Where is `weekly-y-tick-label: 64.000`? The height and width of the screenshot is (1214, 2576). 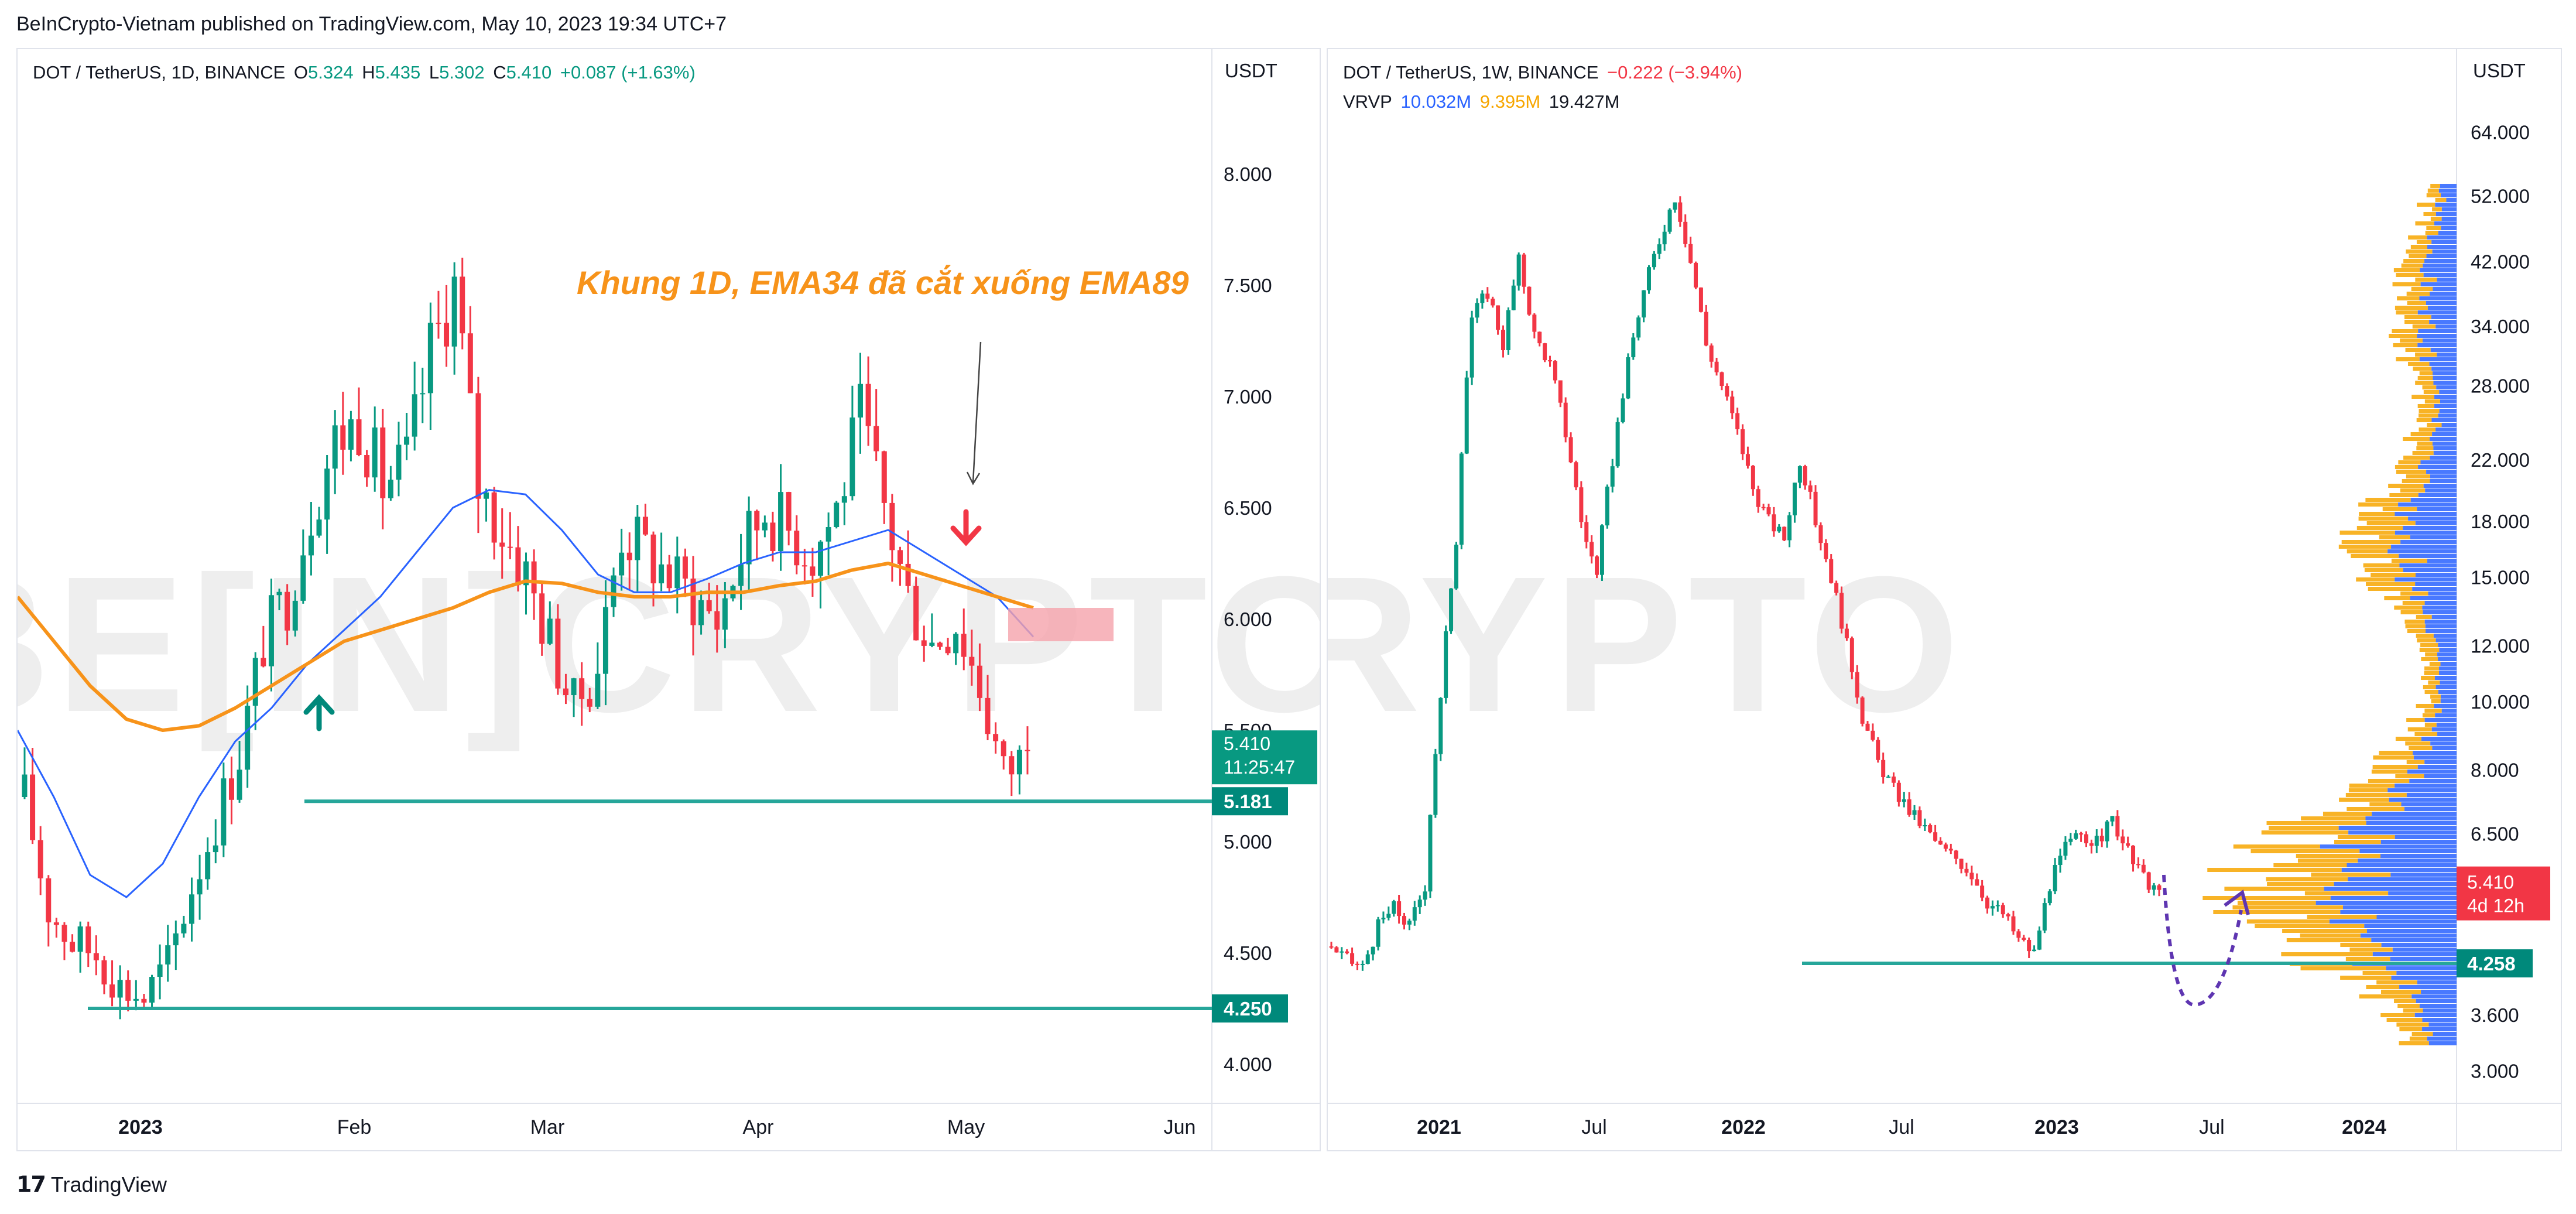 weekly-y-tick-label: 64.000 is located at coordinates (2500, 132).